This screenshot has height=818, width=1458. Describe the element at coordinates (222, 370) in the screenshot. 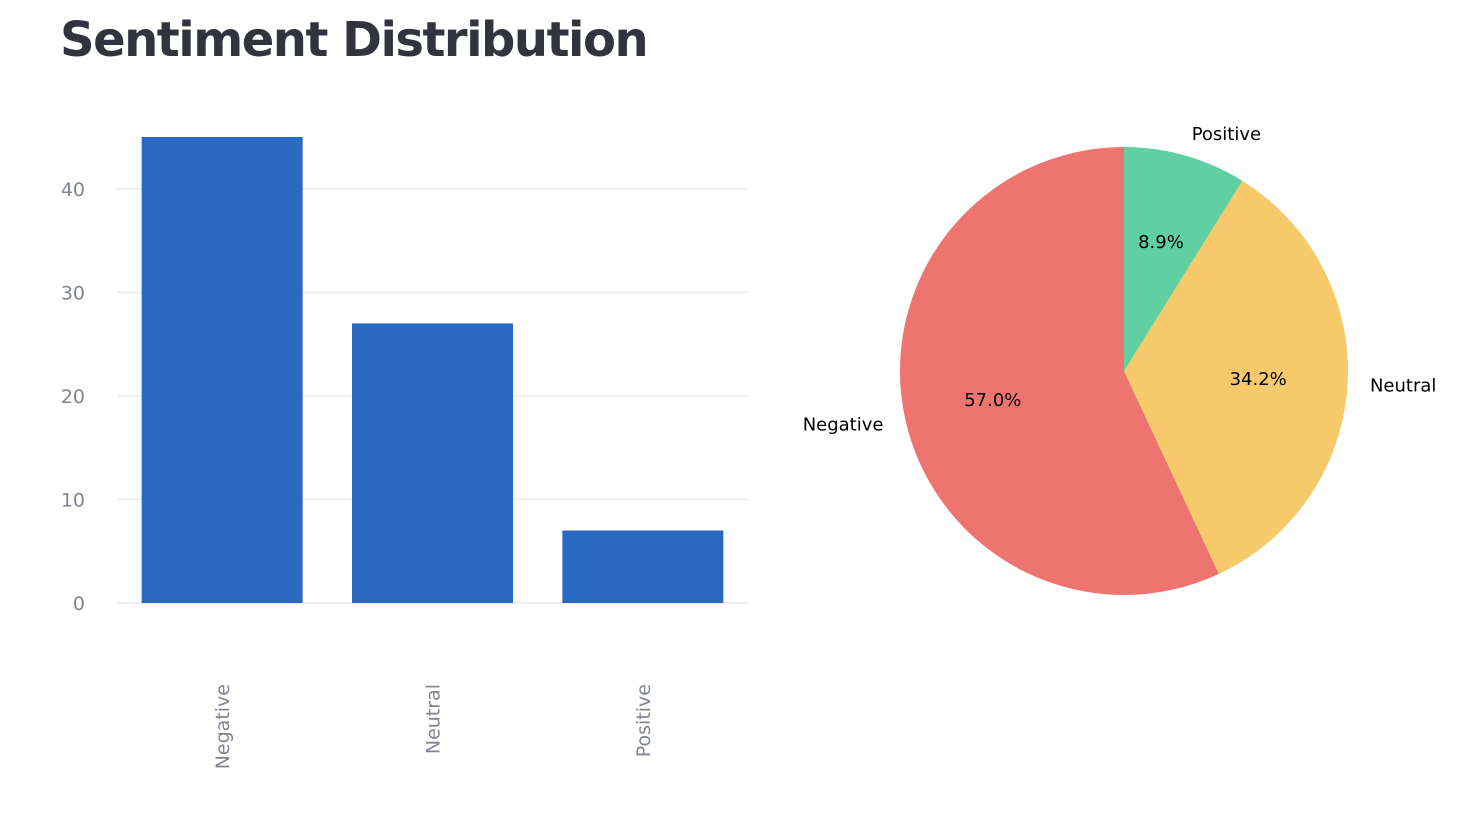

I see `bar-negative` at that location.